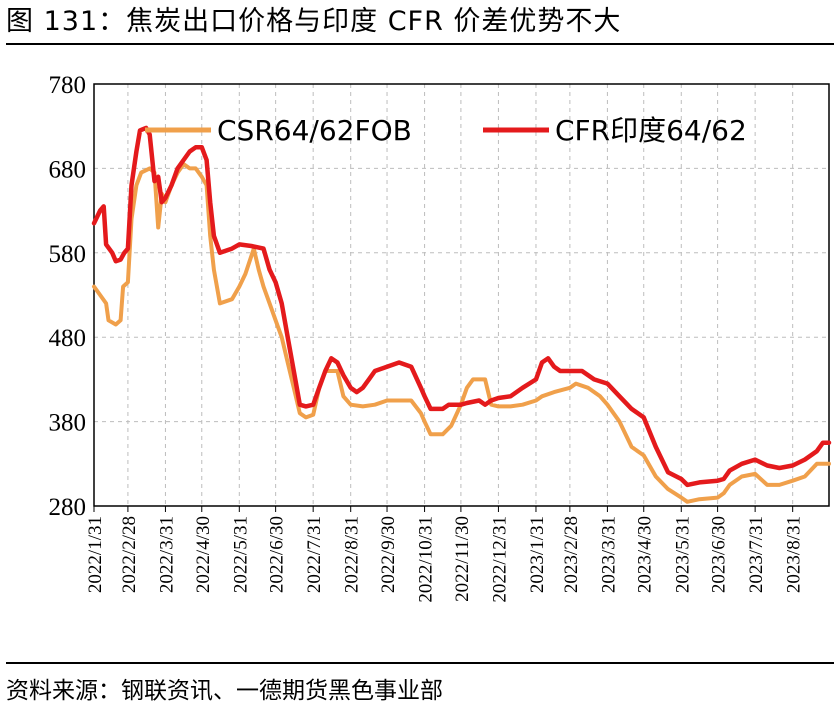  What do you see at coordinates (571, 554) in the screenshot?
I see `x-tick-label: 2023/2/28` at bounding box center [571, 554].